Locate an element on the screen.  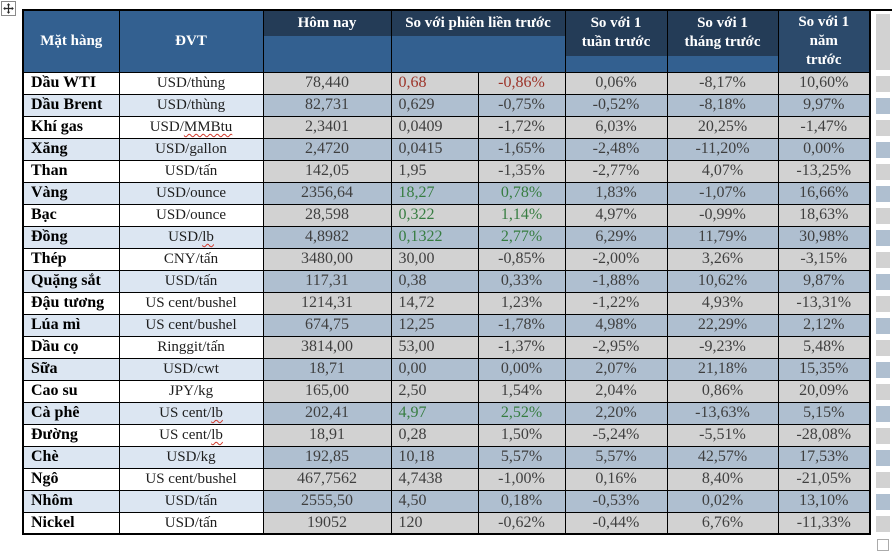
change-abs-cell: 0,0409 is located at coordinates (434, 127).